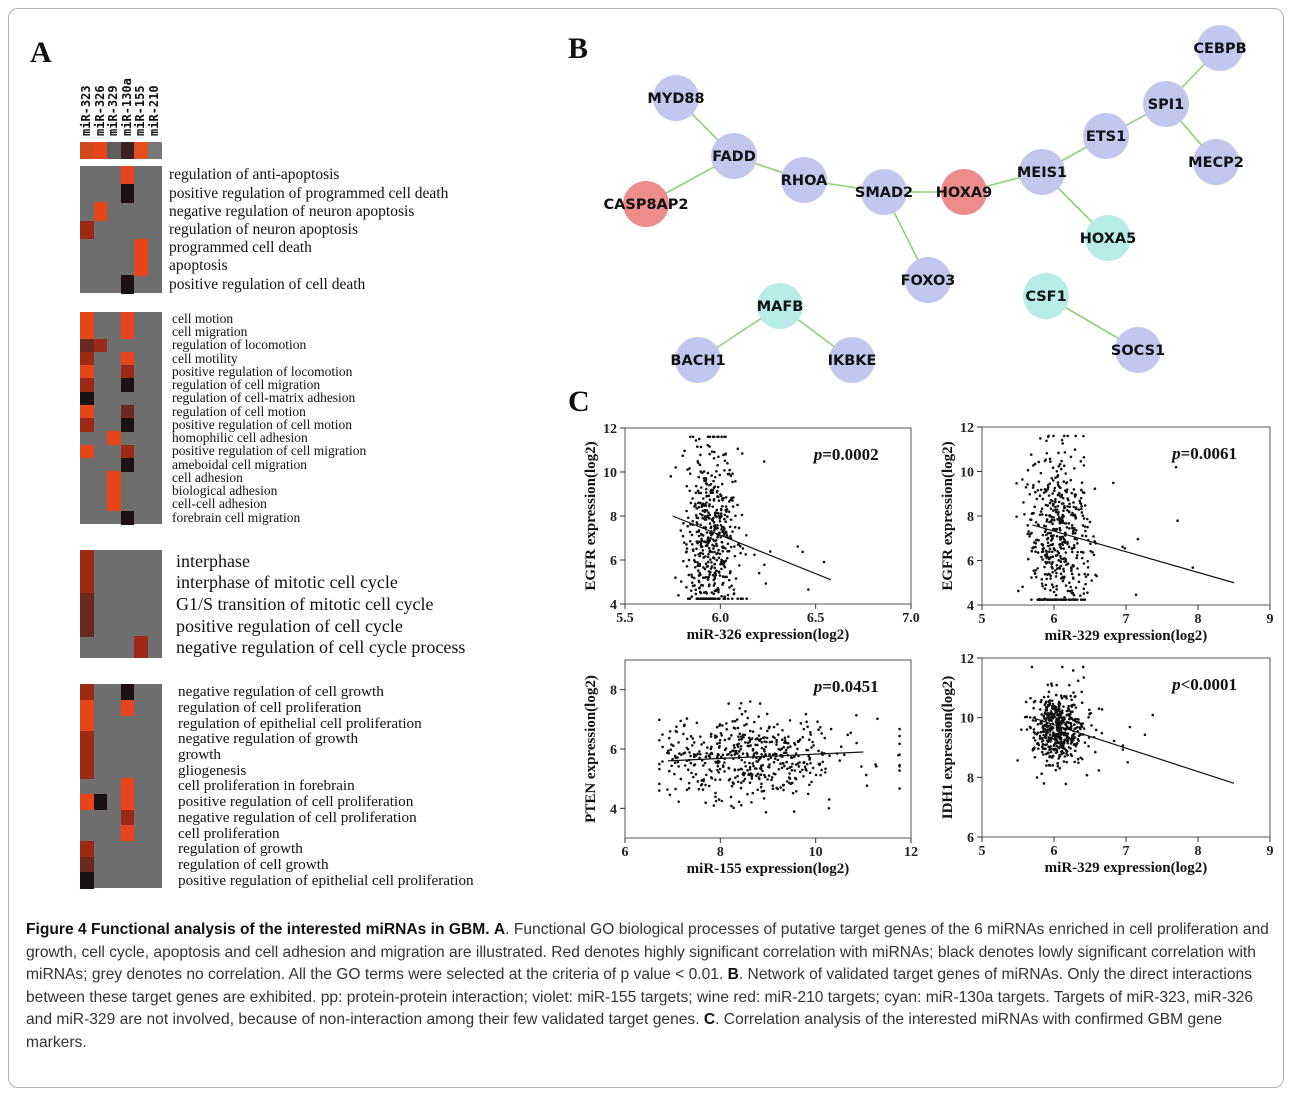 The image size is (1290, 1096). Describe the element at coordinates (236, 517) in the screenshot. I see `go-term-label: forebrain cell migration` at that location.